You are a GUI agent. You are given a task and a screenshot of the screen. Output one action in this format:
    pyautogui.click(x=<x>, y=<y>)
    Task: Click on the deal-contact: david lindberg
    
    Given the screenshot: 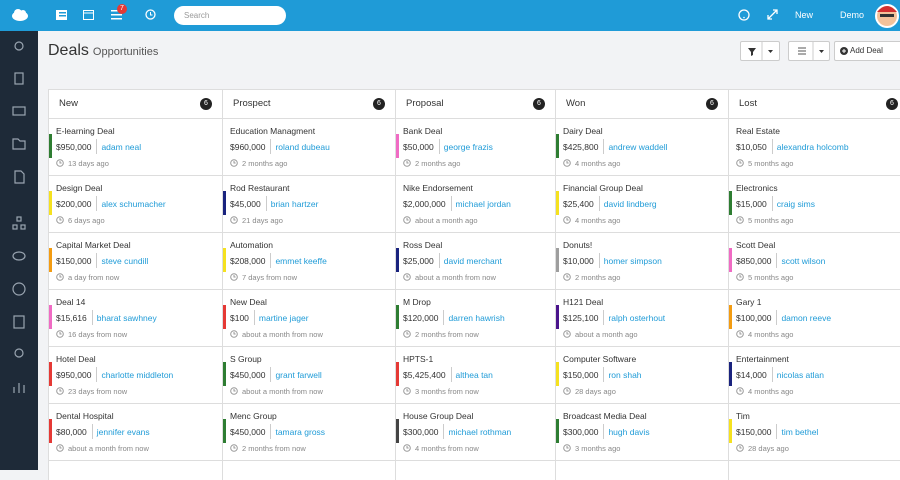 What is the action you would take?
    pyautogui.click(x=630, y=204)
    